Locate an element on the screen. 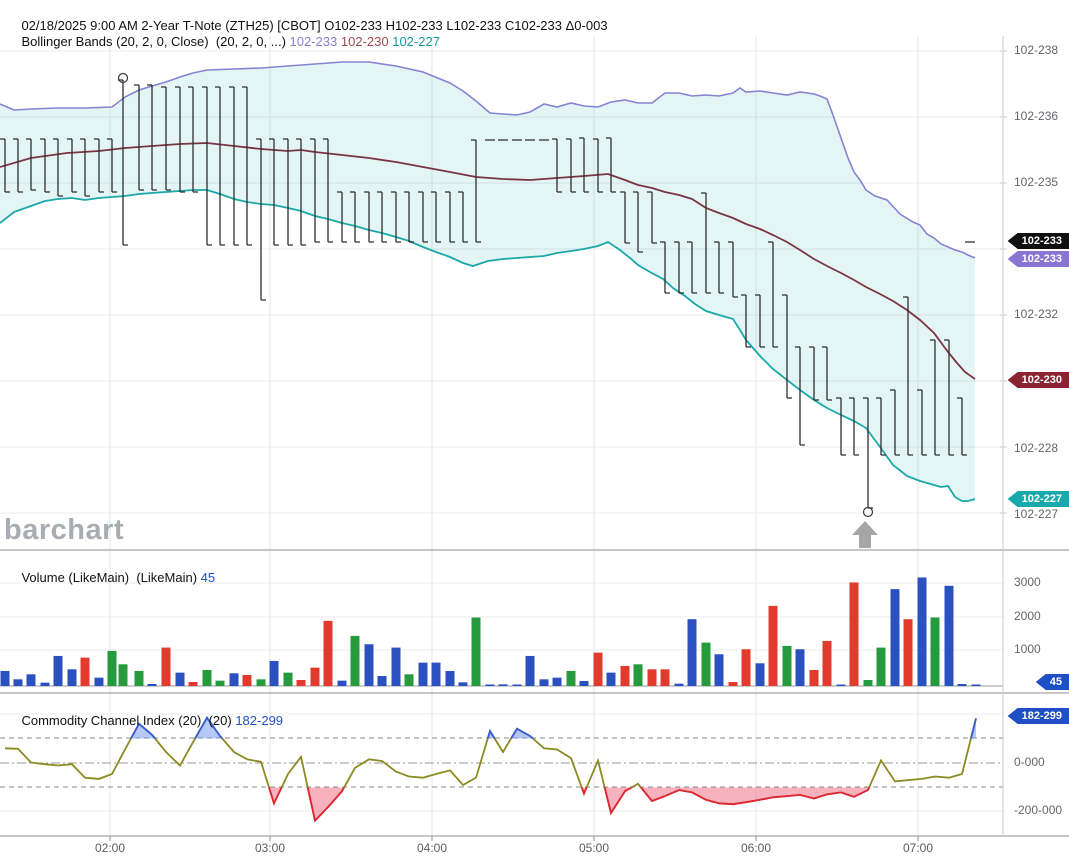  volume-axis-label: 1000 is located at coordinates (1027, 649).